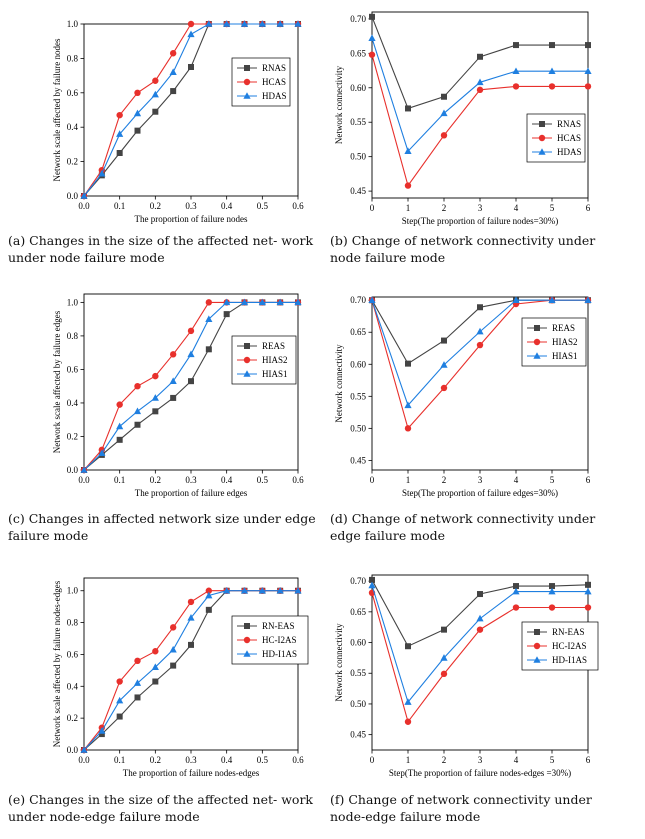 This screenshot has height=839, width=645. Describe the element at coordinates (119, 760) in the screenshot. I see `x-tick-label: 0.1` at that location.